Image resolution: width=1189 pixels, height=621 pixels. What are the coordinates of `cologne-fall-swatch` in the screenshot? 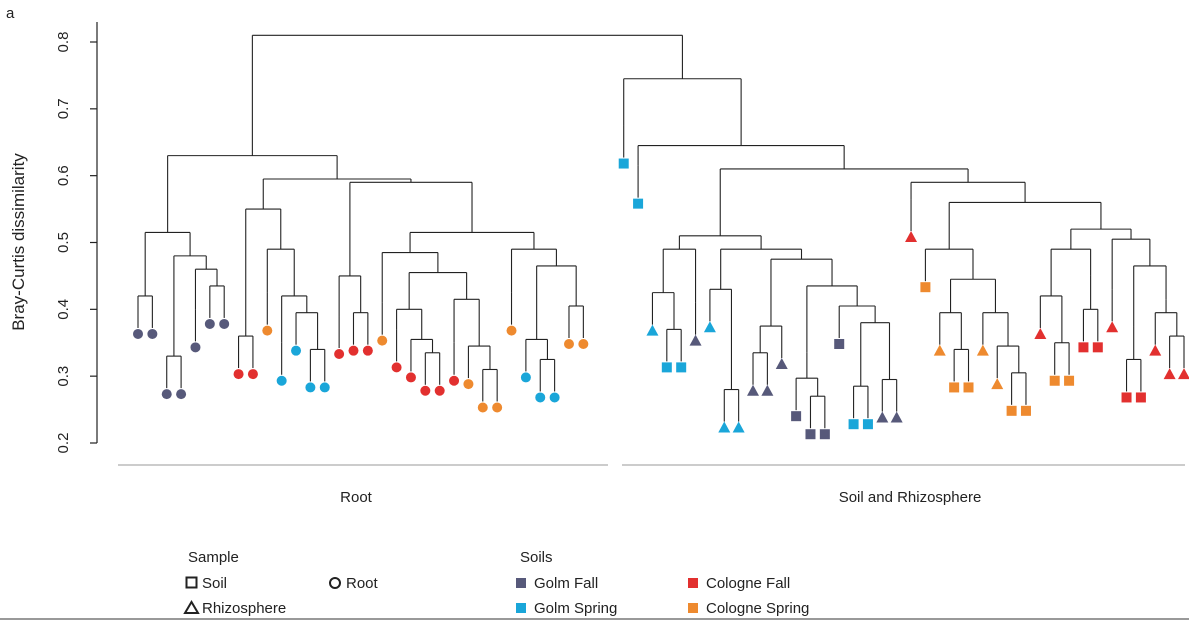 It's located at (693, 583).